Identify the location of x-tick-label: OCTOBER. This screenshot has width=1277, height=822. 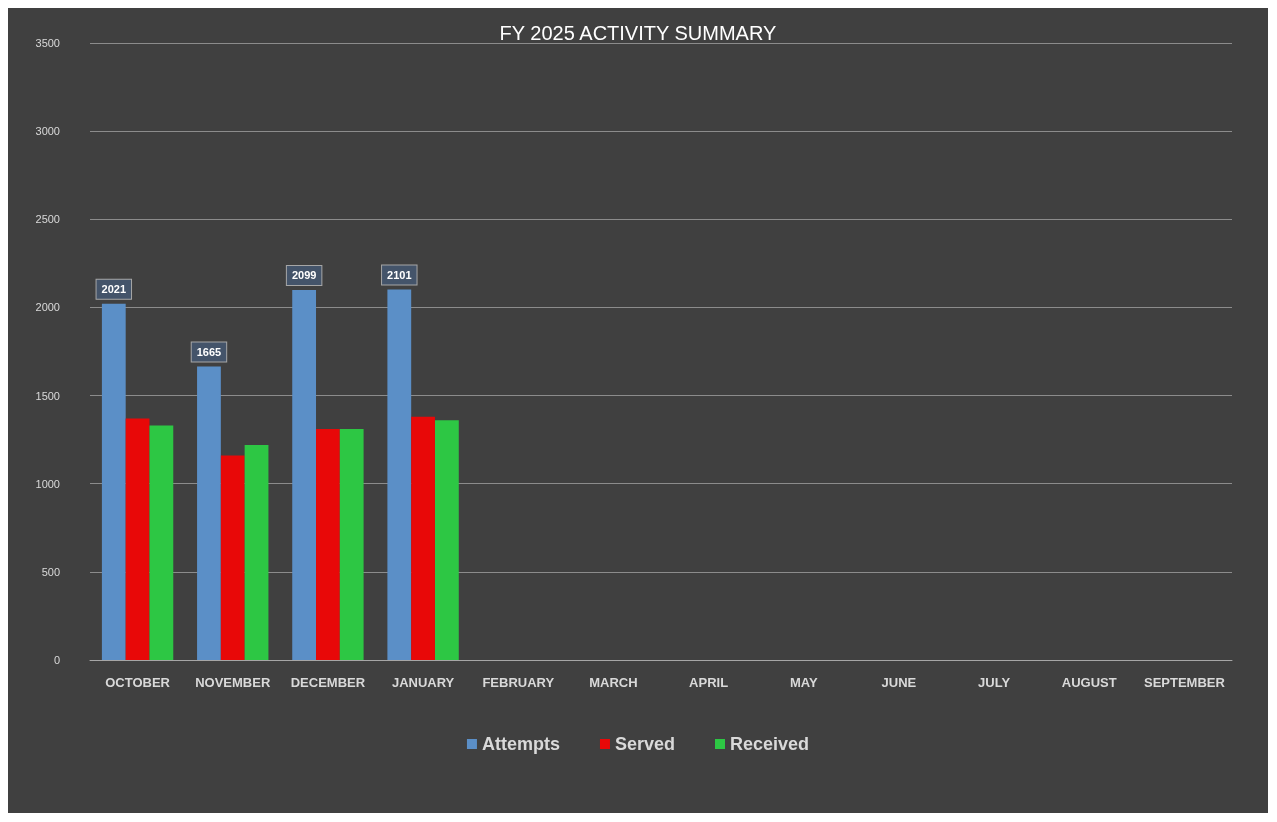
(138, 682).